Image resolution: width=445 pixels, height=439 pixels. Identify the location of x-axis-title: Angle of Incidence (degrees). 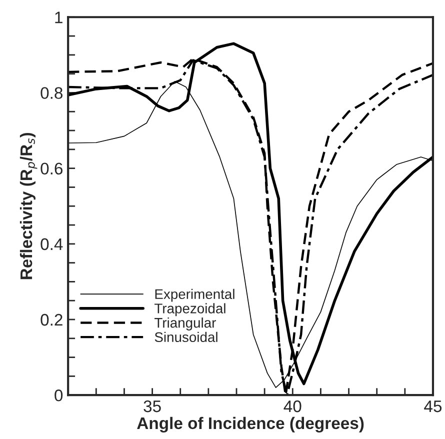
(250, 424).